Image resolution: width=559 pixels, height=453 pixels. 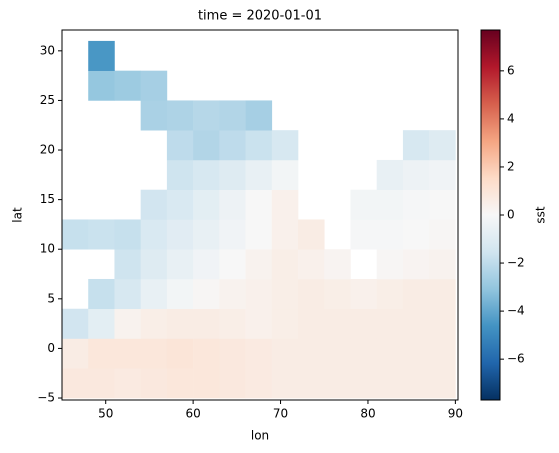 What do you see at coordinates (280, 414) in the screenshot?
I see `x-tick-label: 70` at bounding box center [280, 414].